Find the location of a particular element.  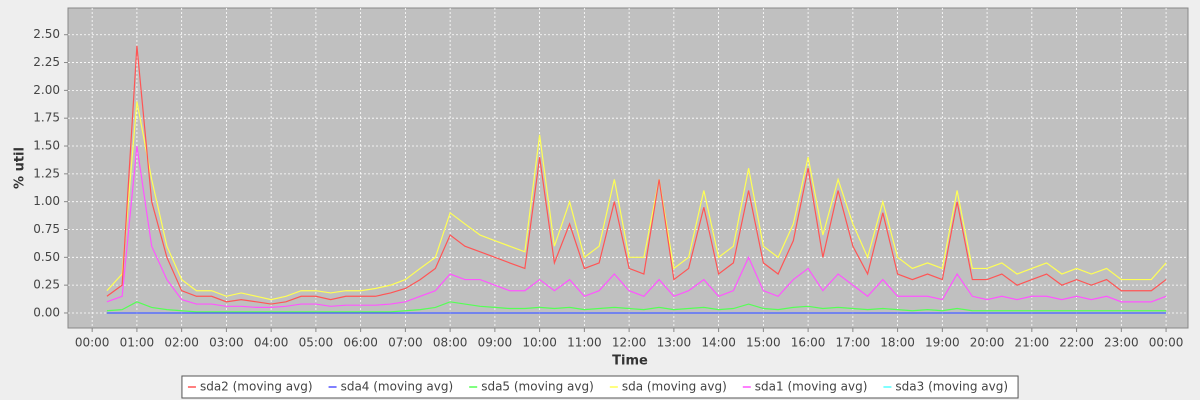

y-tick-label: 2.50 is located at coordinates (46, 34).